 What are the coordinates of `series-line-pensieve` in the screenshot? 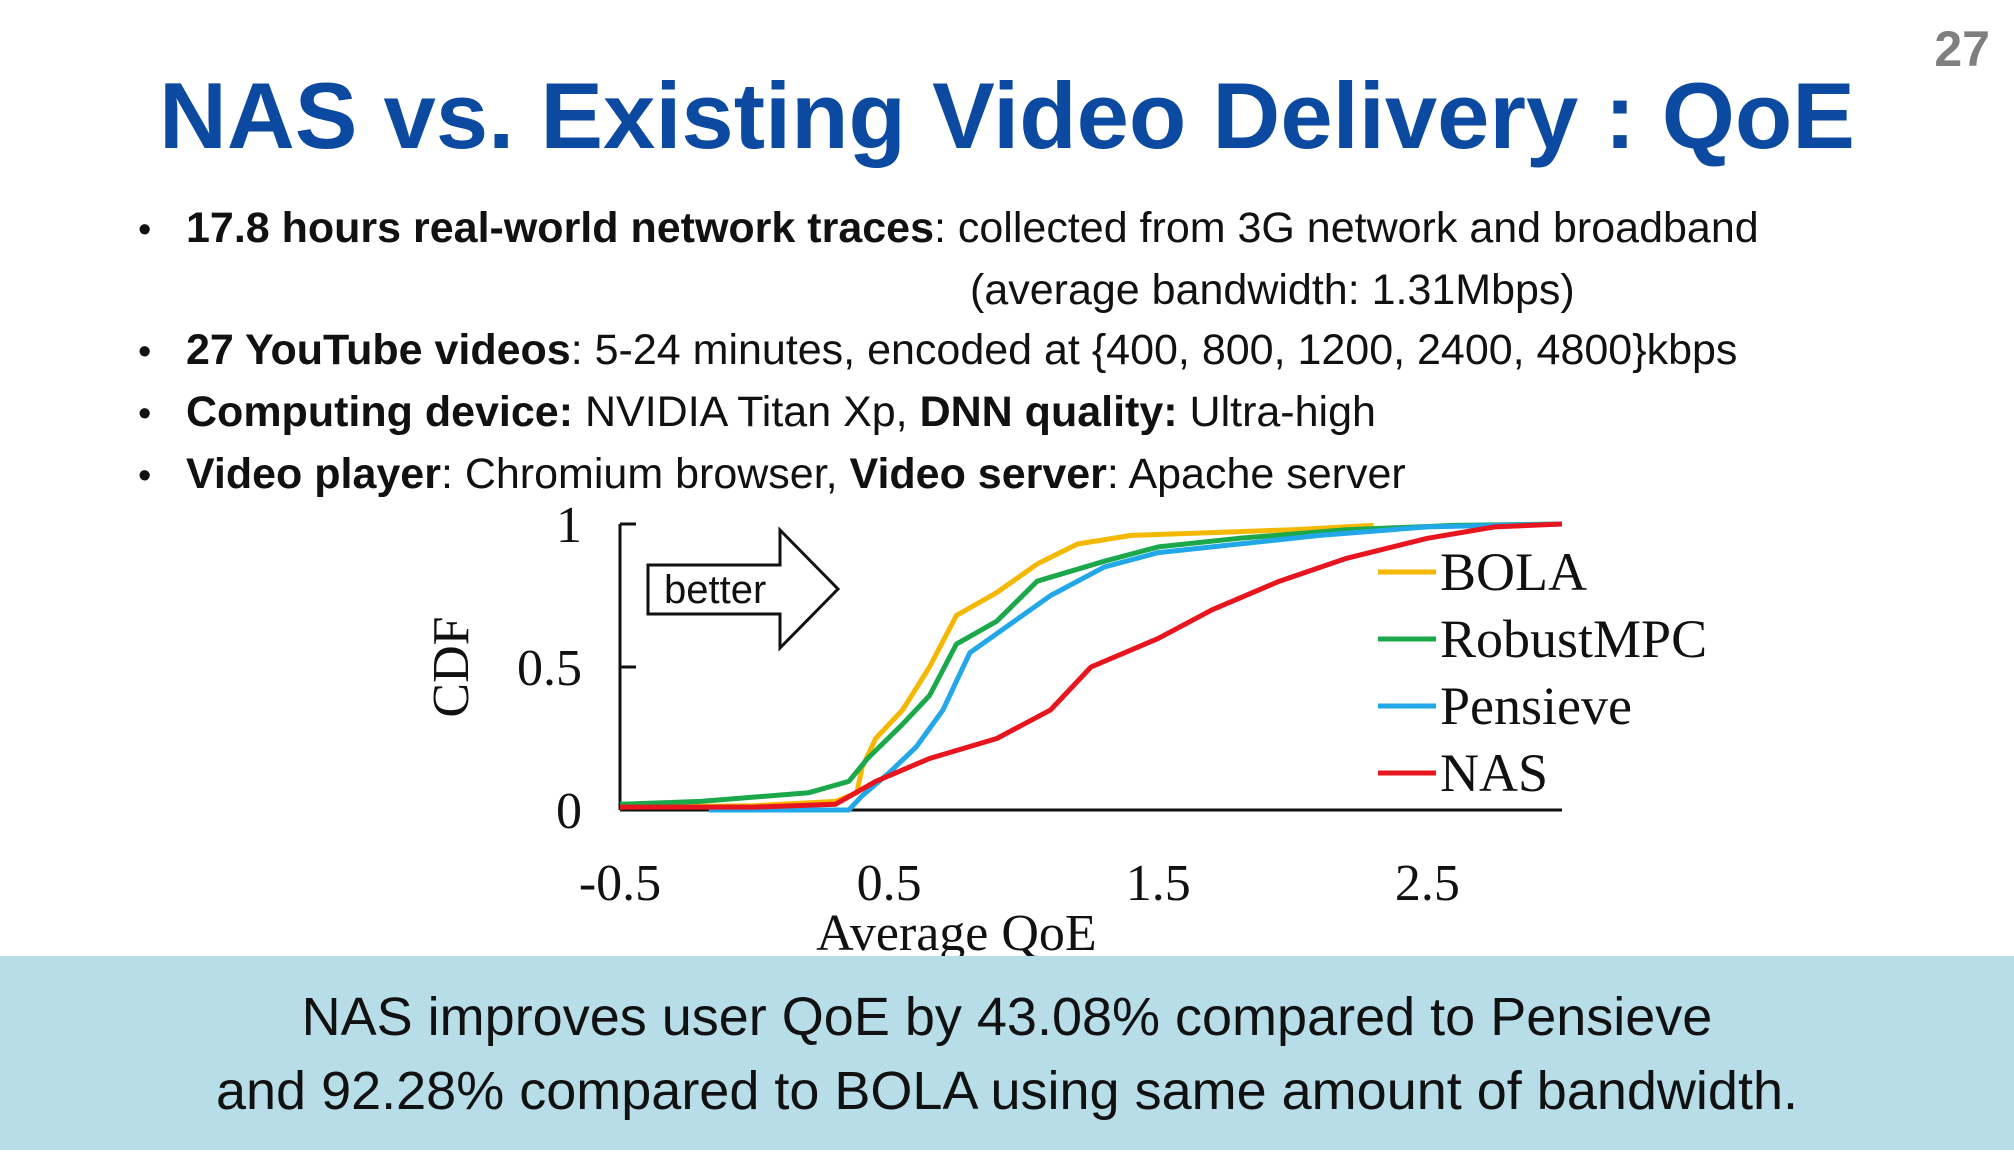 It's located at (1135, 667).